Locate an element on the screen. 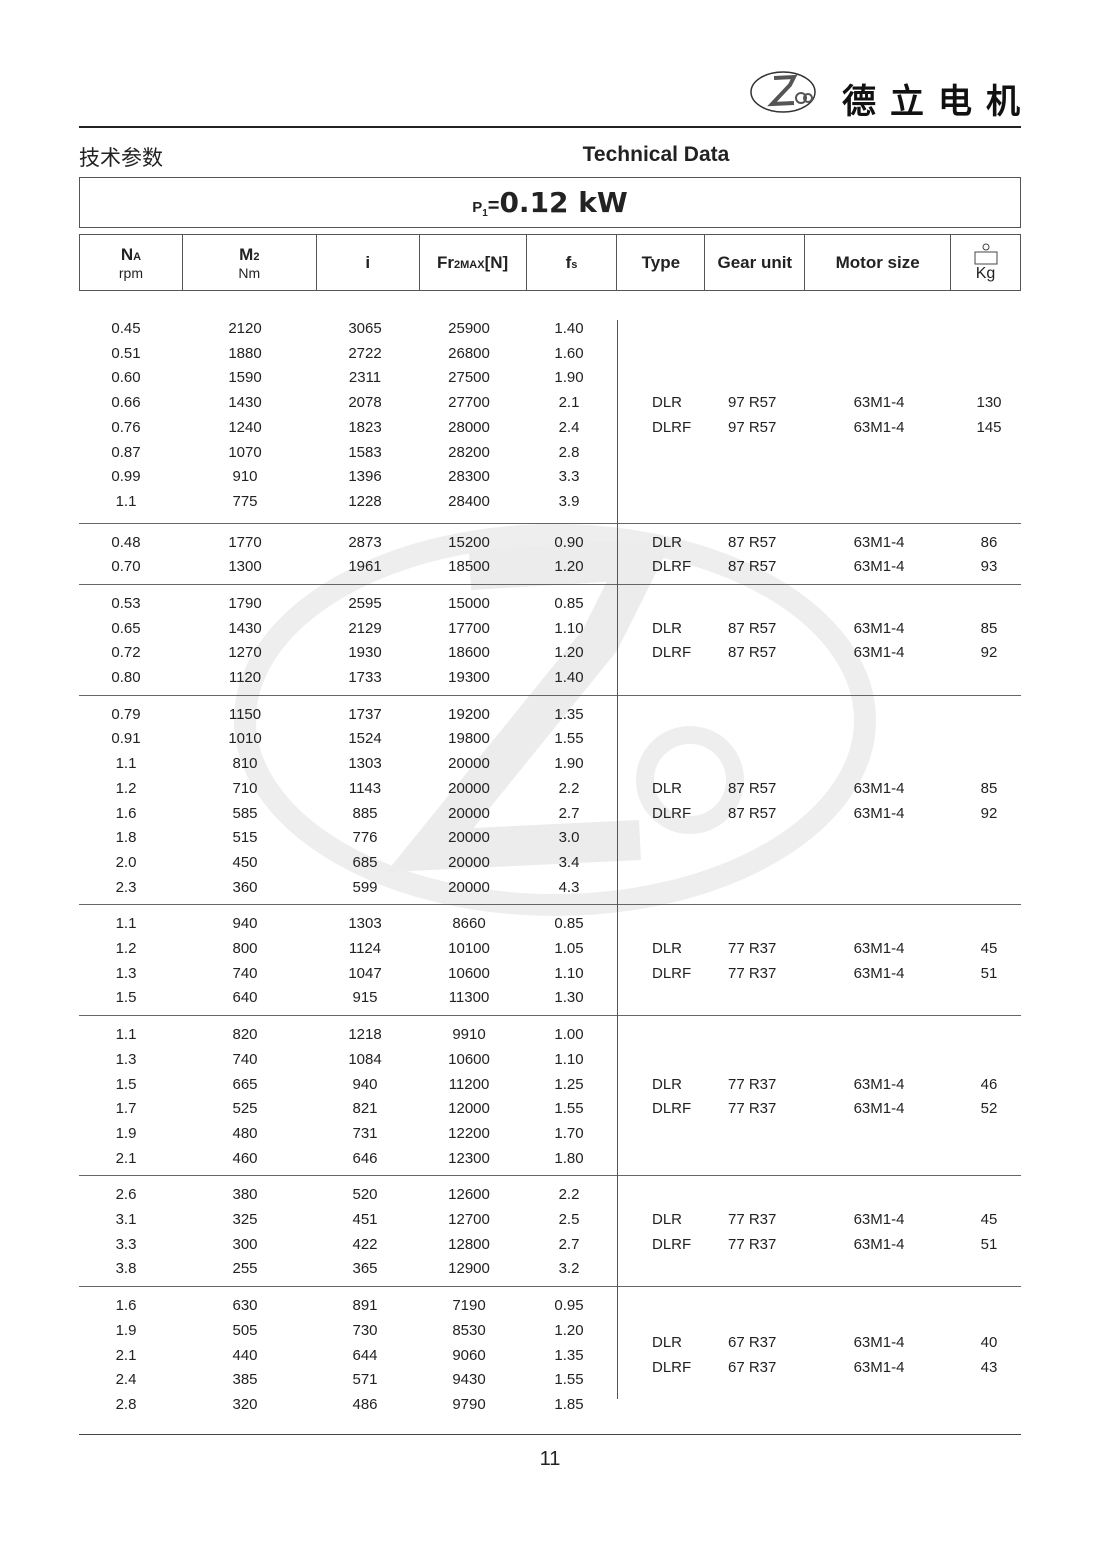 This screenshot has height=1555, width=1100. cell: 2129 is located at coordinates (365, 628).